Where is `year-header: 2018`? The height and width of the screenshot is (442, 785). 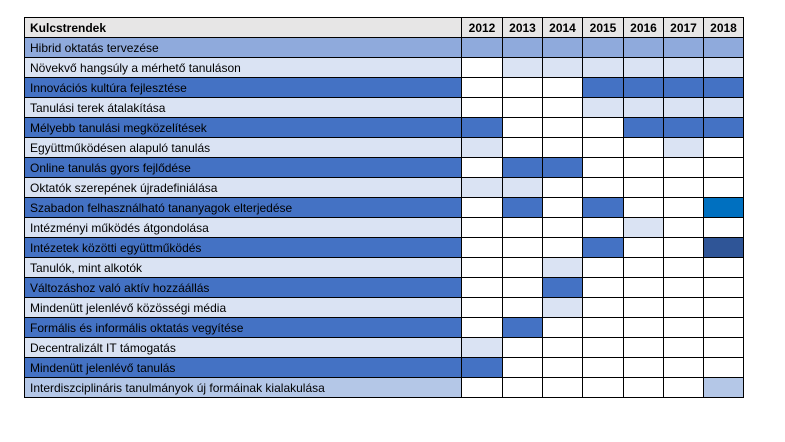
year-header: 2018 is located at coordinates (723, 27).